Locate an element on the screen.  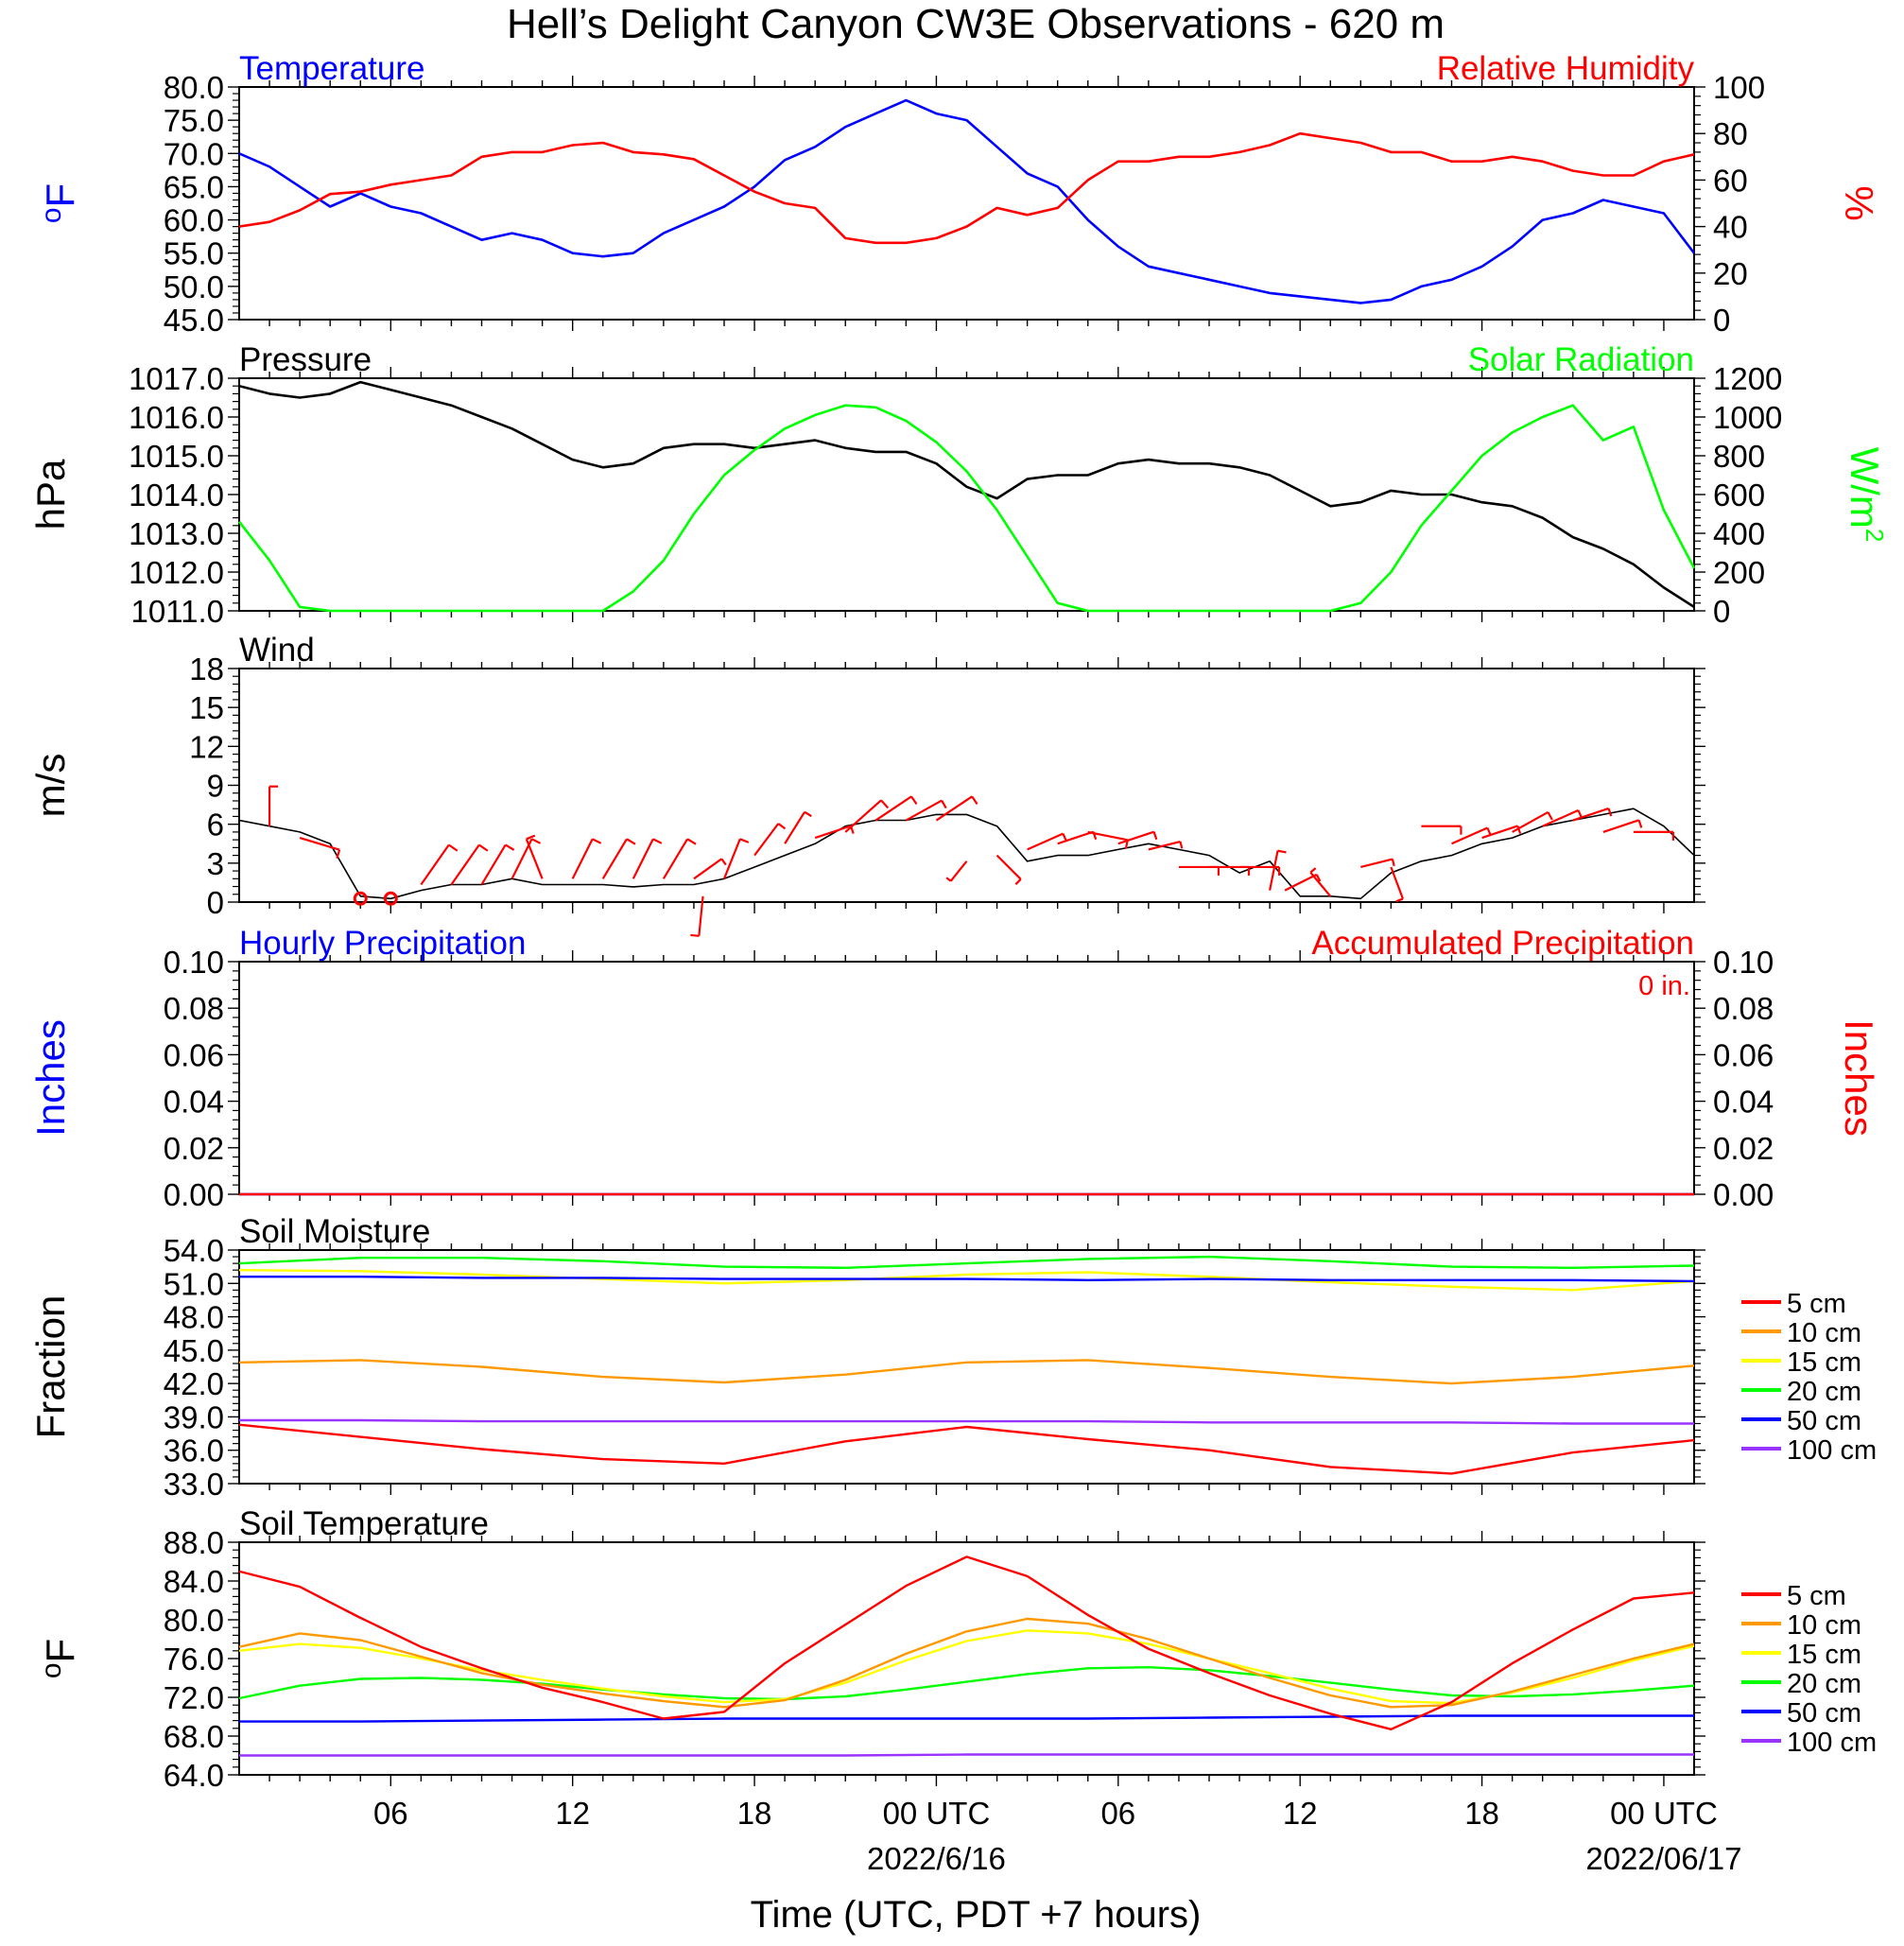
y-tick-label: 0.08 is located at coordinates (194, 1009).